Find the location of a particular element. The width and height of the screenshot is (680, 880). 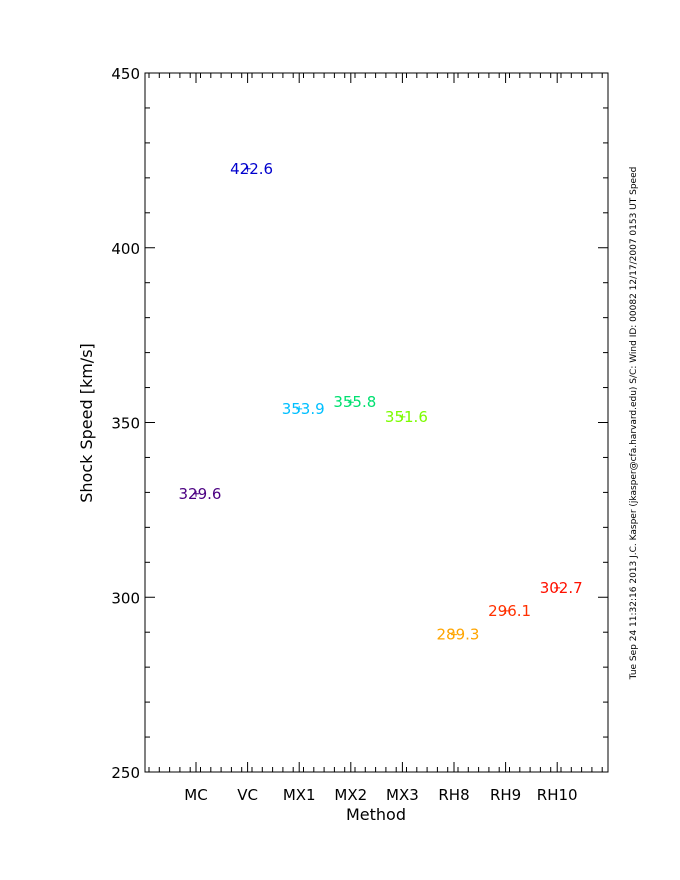

data-label: 353.9 is located at coordinates (303, 409).